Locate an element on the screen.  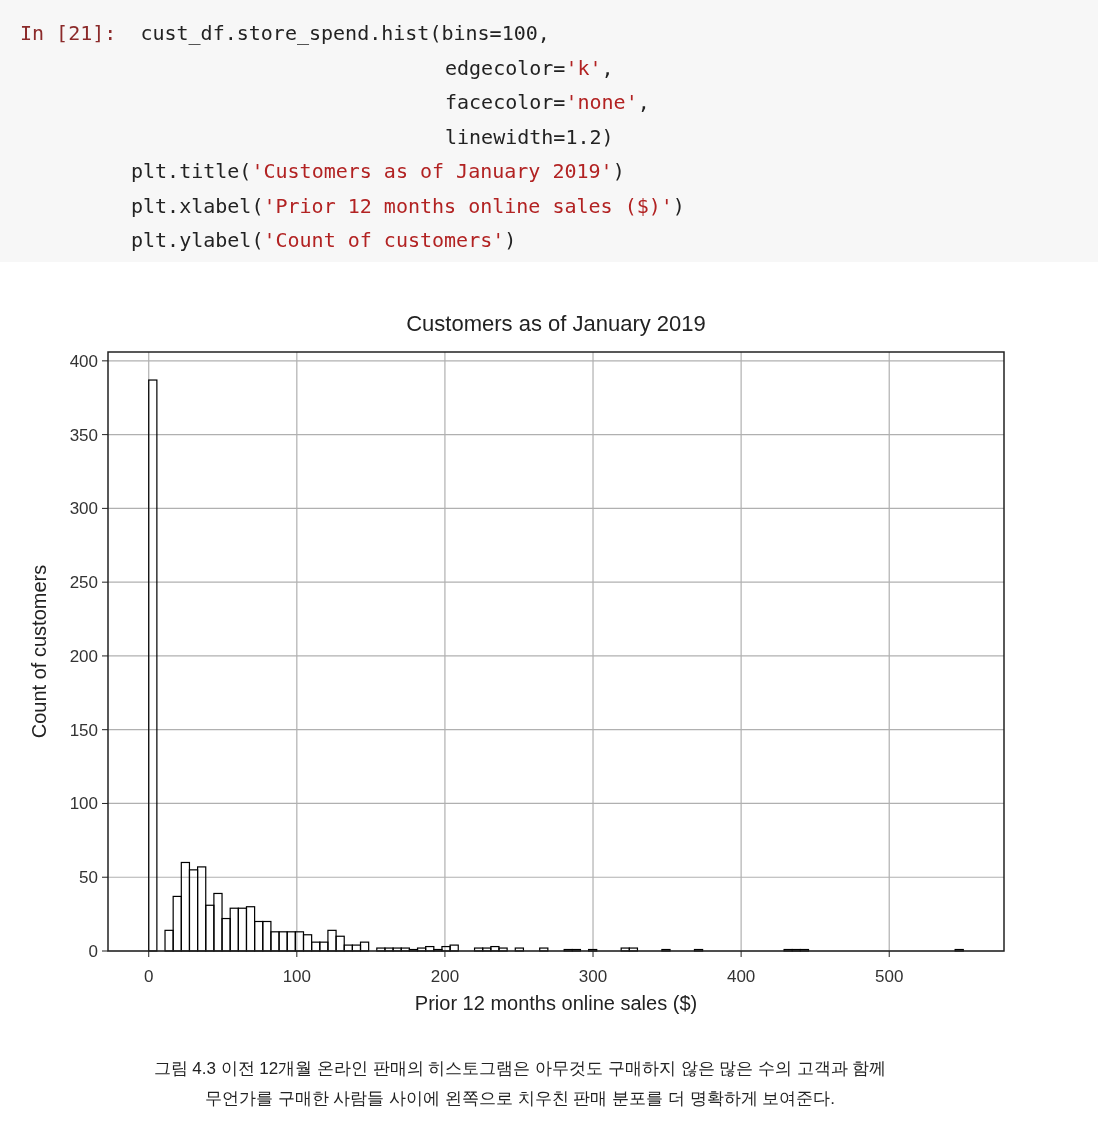
caption: 그림 4.3 이전 12개월 온라인 판매의 히스토그램은 아무것도 구매하지 않은 많은 수의 고객과 함께 is located at coordinates (520, 1068).